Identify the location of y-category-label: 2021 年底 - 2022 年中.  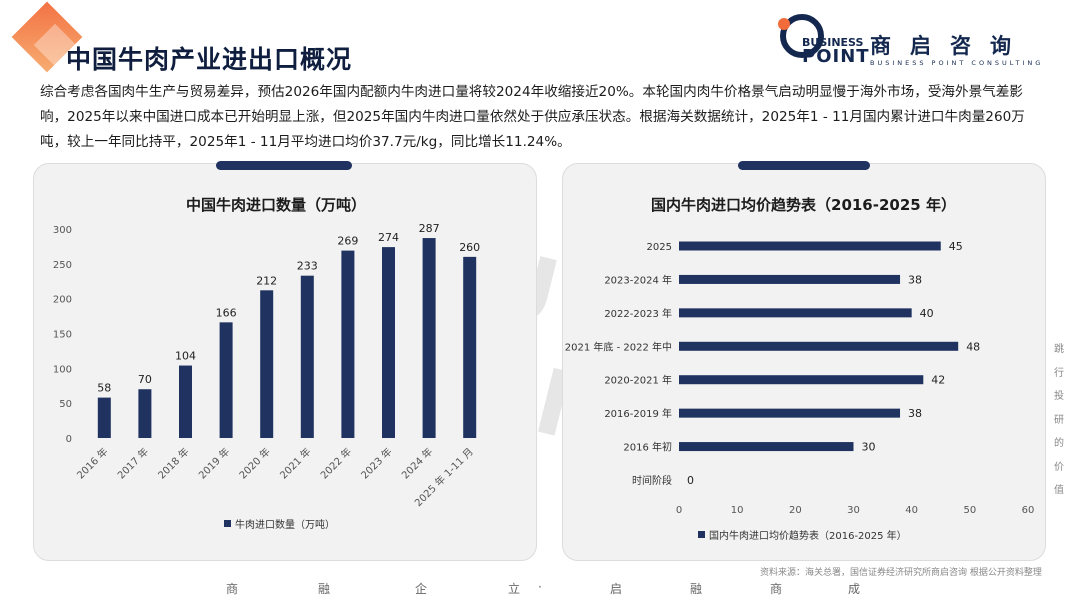
(618, 346).